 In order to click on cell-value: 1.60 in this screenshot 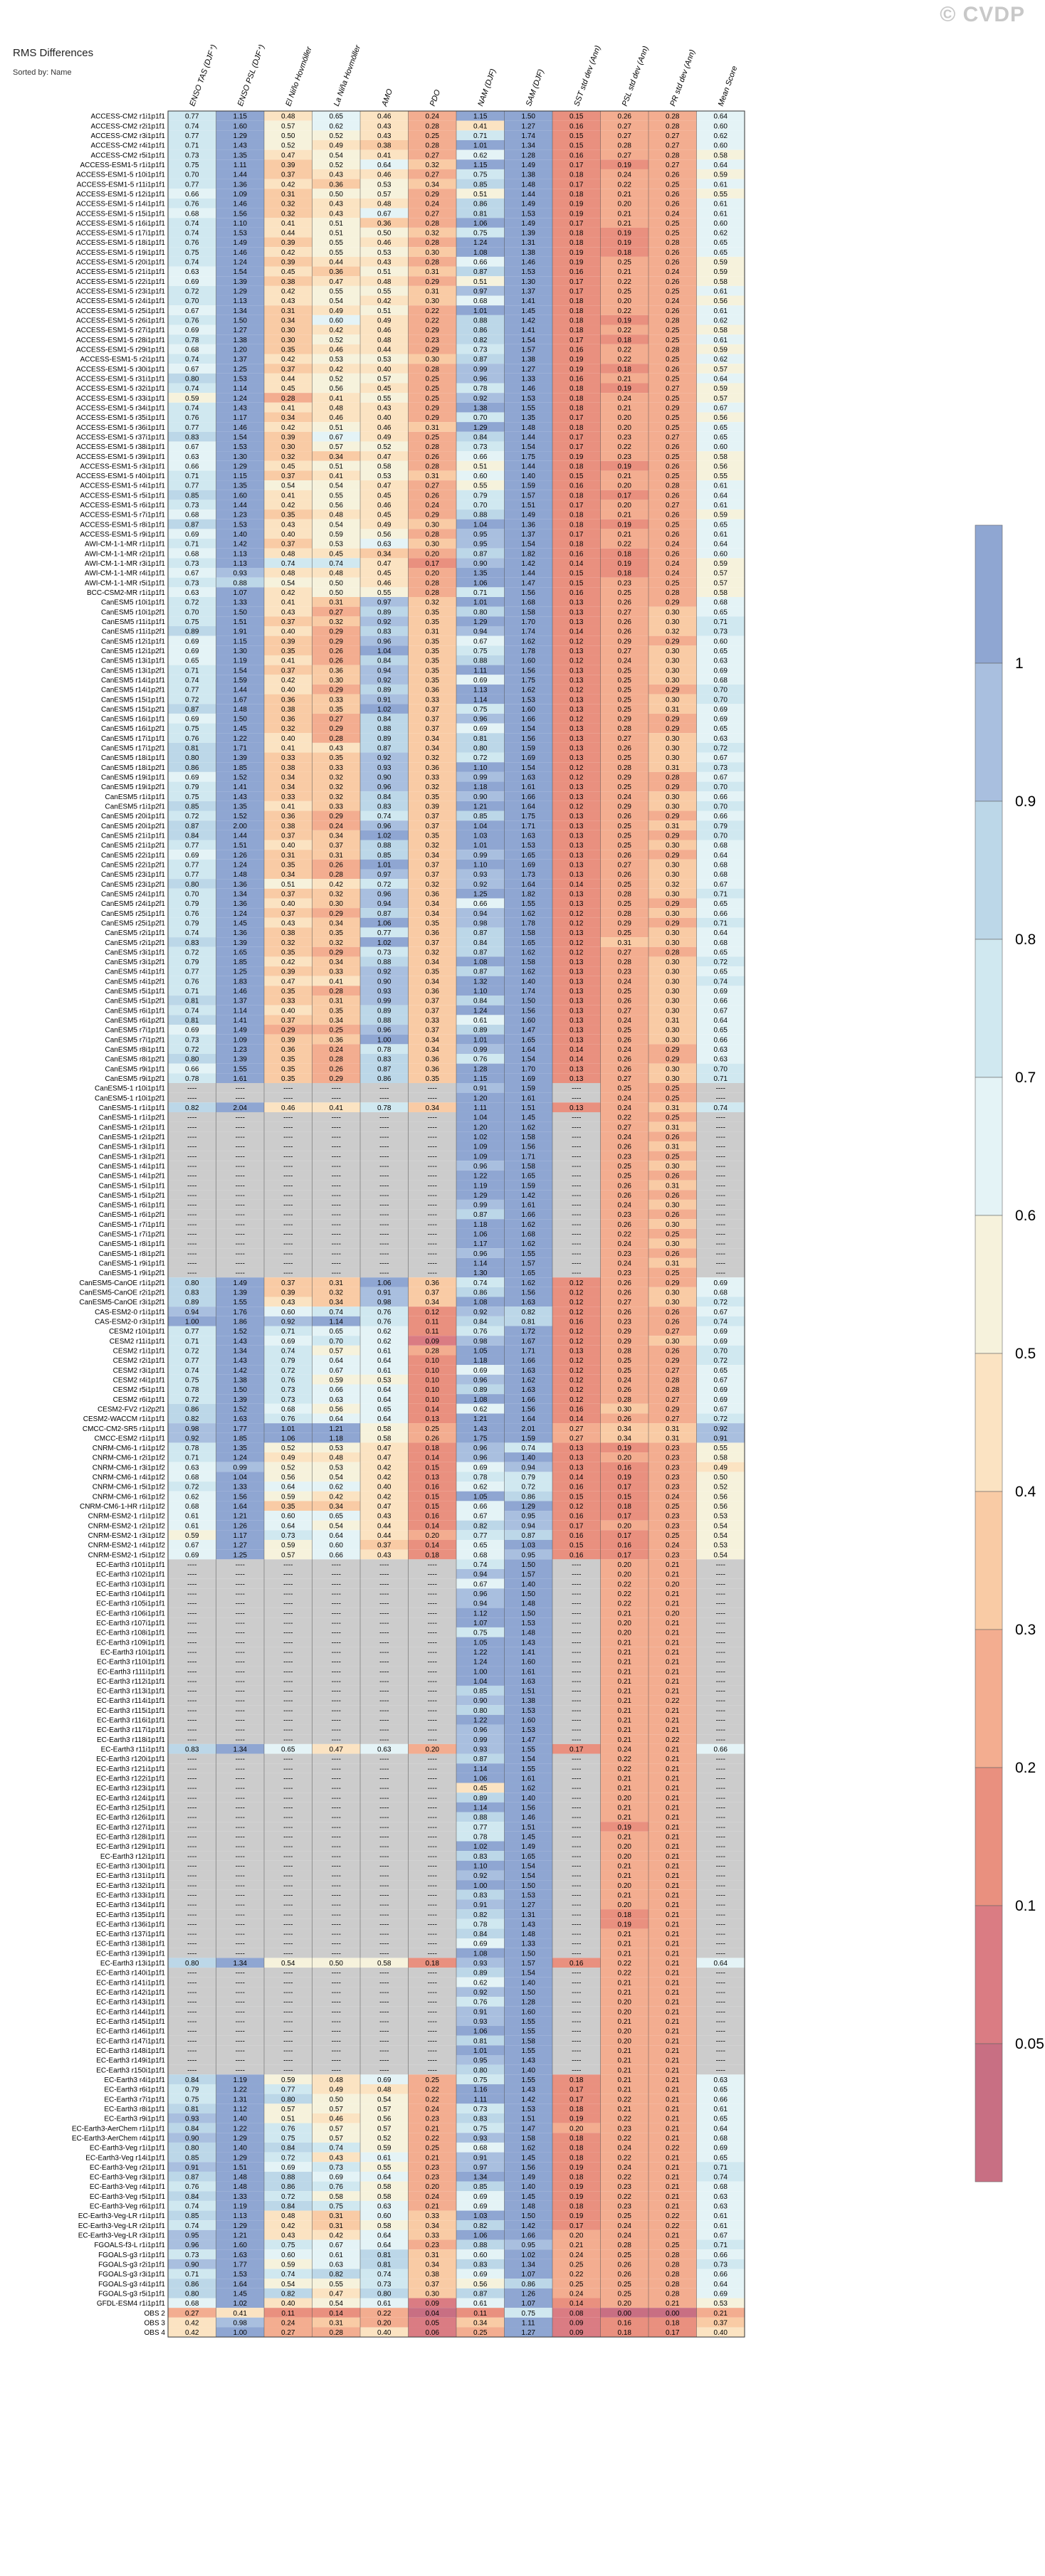, I will do `click(529, 1021)`.